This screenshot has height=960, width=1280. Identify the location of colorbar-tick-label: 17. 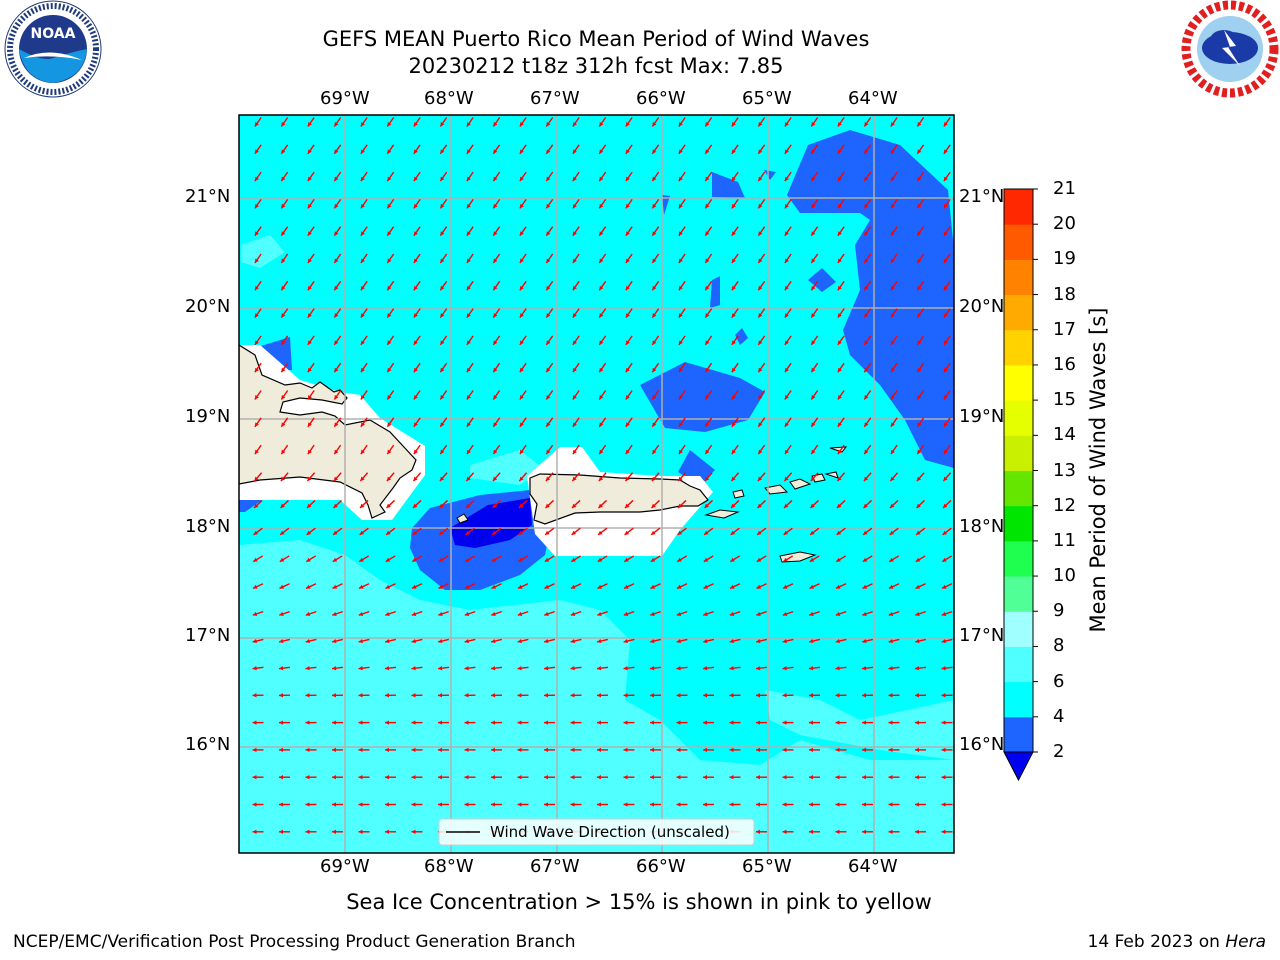
(1064, 329).